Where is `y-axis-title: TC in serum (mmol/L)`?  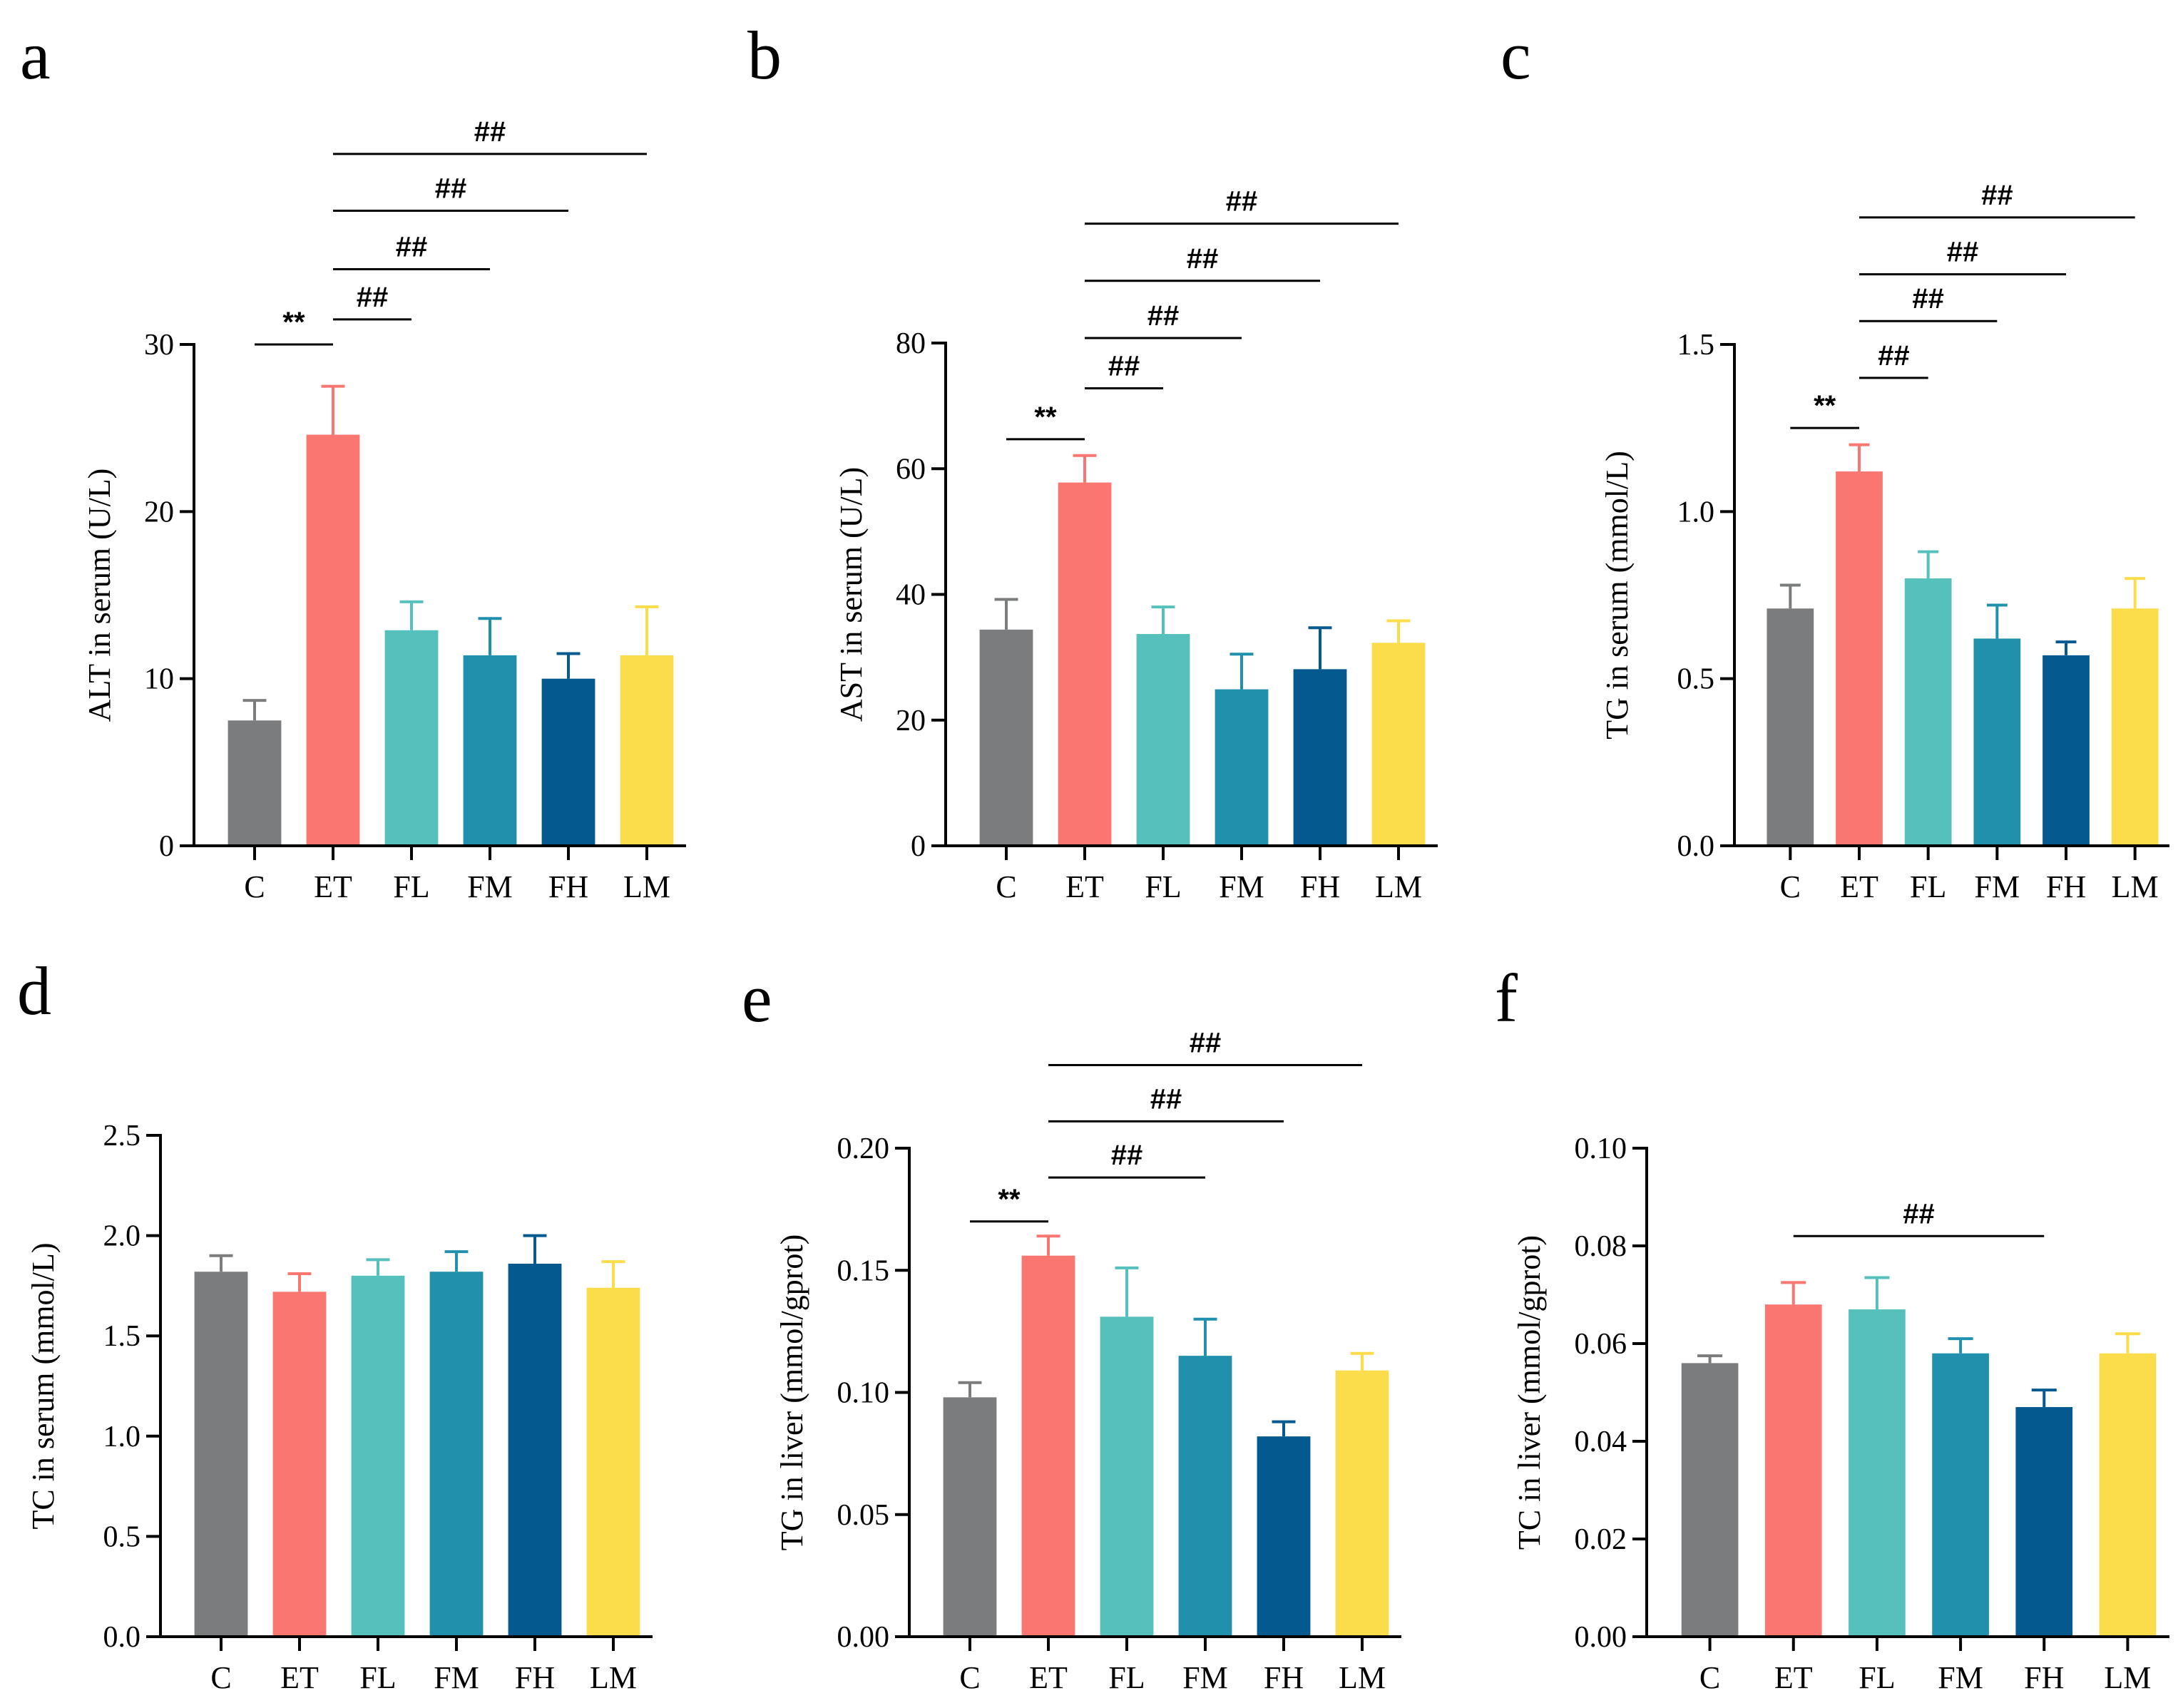
y-axis-title: TC in serum (mmol/L) is located at coordinates (44, 1385).